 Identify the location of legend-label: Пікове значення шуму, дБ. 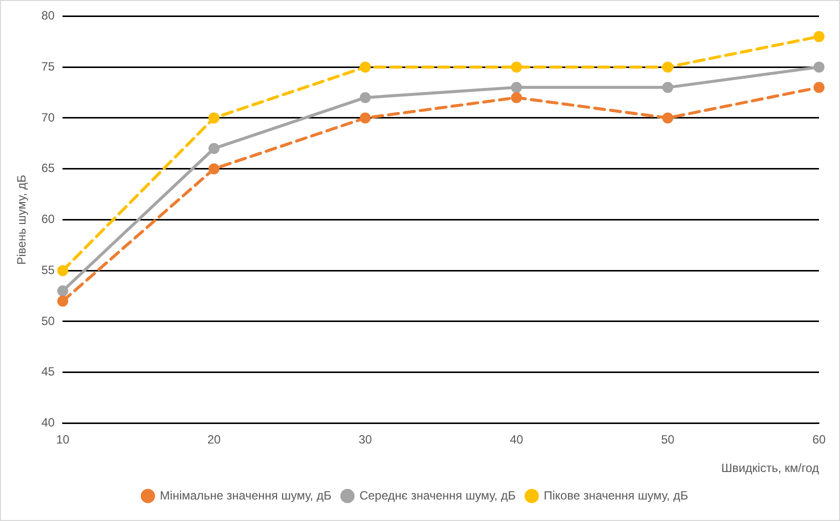
(616, 495).